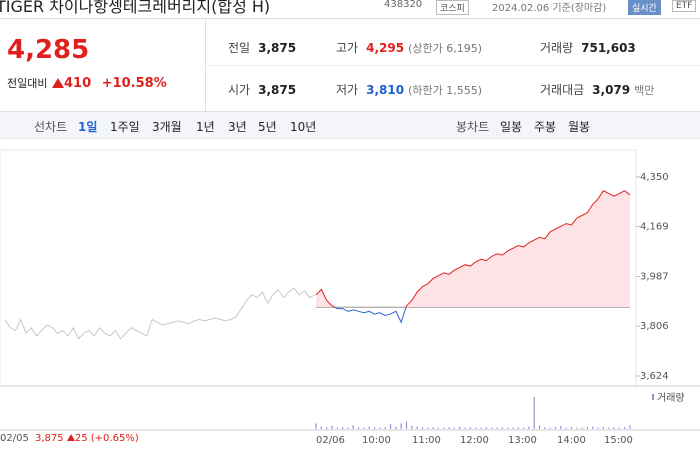  What do you see at coordinates (27, 83) in the screenshot?
I see `change-label: 전일대비` at bounding box center [27, 83].